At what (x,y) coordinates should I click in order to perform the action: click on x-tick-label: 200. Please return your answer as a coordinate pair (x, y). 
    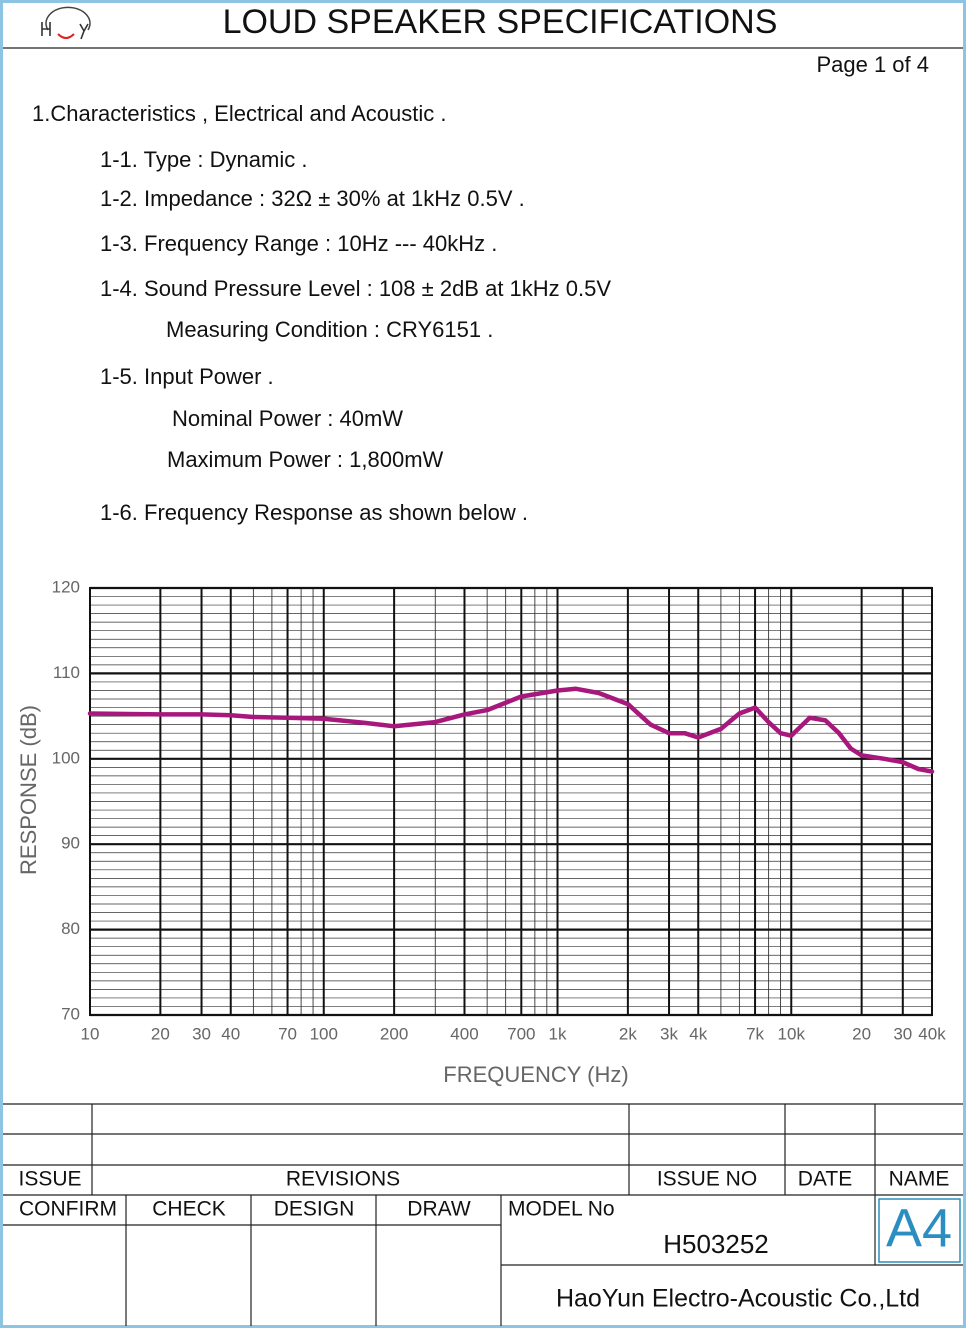
    Looking at the image, I should click on (394, 1033).